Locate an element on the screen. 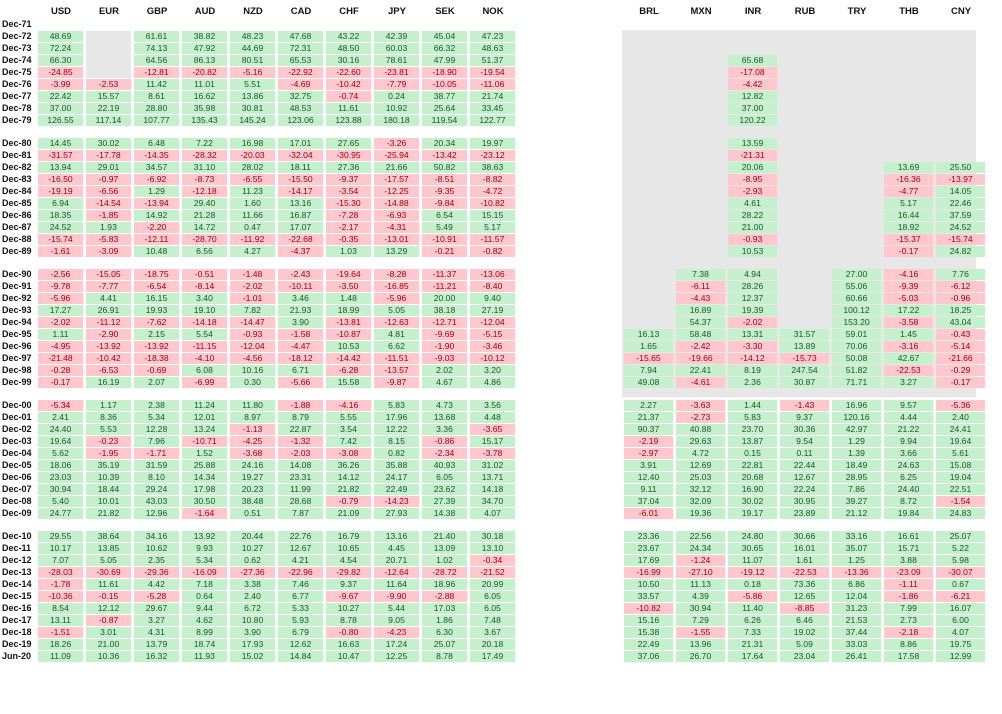 The width and height of the screenshot is (1002, 714). table-cell: 23.89 is located at coordinates (804, 513).